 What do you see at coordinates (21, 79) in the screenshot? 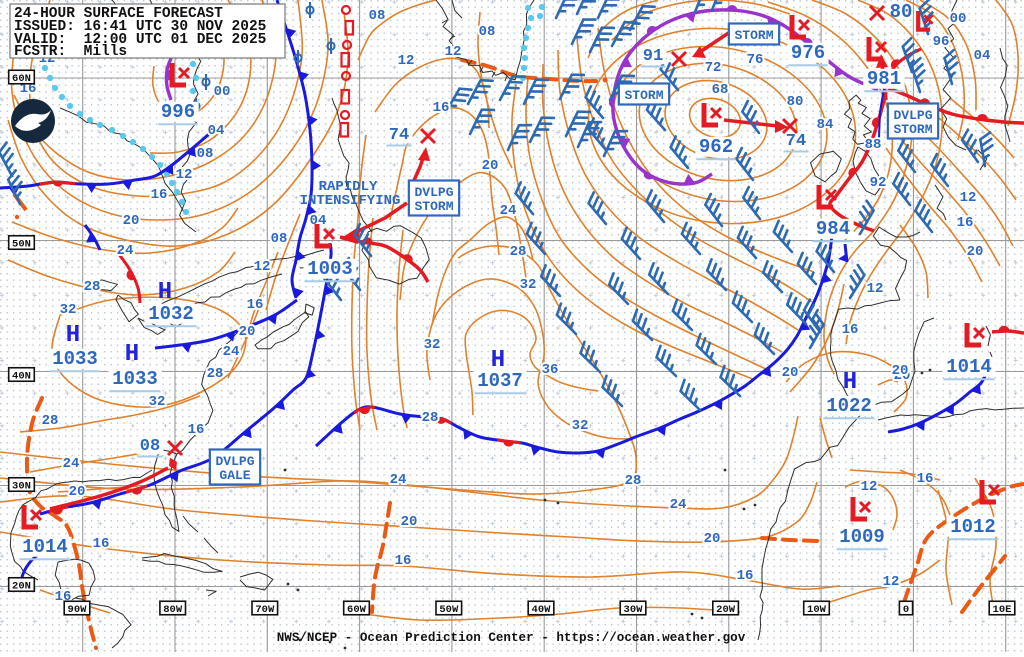
I see `svg-text: 60N` at bounding box center [21, 79].